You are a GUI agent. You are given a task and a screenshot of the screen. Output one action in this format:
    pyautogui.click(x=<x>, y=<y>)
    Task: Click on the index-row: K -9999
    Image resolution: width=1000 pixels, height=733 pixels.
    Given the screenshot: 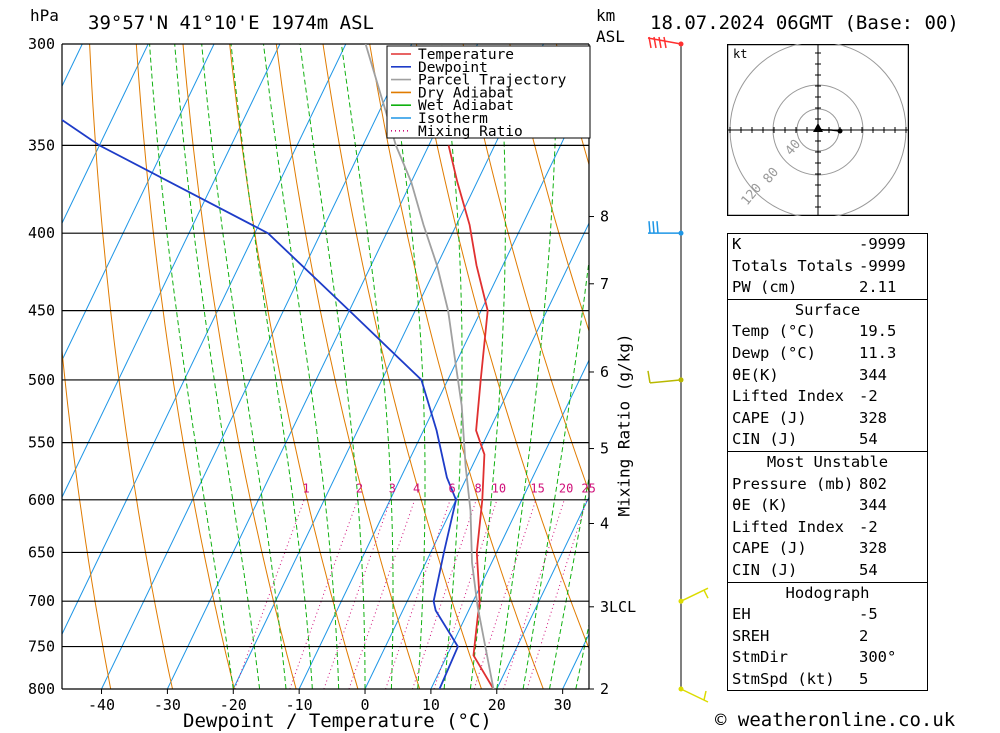 What is the action you would take?
    pyautogui.click(x=827, y=245)
    